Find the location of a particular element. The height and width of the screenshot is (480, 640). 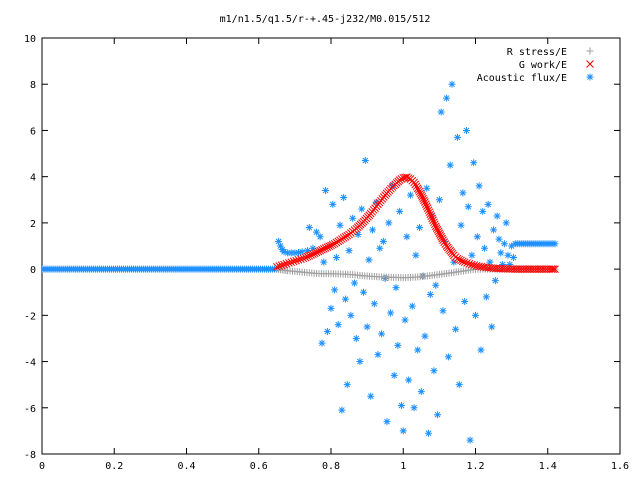

legend-label: Acoustic flux/E is located at coordinates (522, 78).